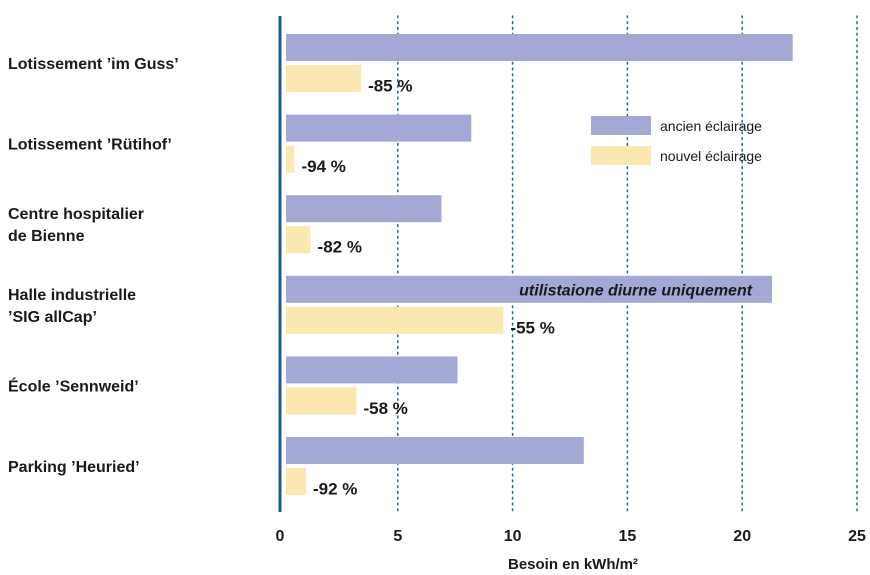 The width and height of the screenshot is (870, 575). Describe the element at coordinates (52, 317) in the screenshot. I see `category-label-3-1: ’SIG allCap’` at that location.